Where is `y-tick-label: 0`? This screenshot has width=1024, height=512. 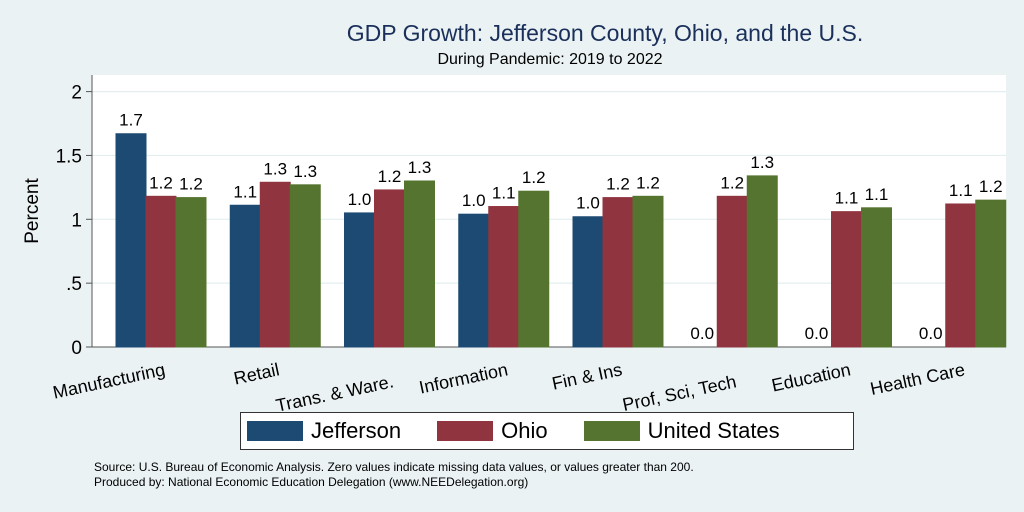 y-tick-label: 0 is located at coordinates (76, 348).